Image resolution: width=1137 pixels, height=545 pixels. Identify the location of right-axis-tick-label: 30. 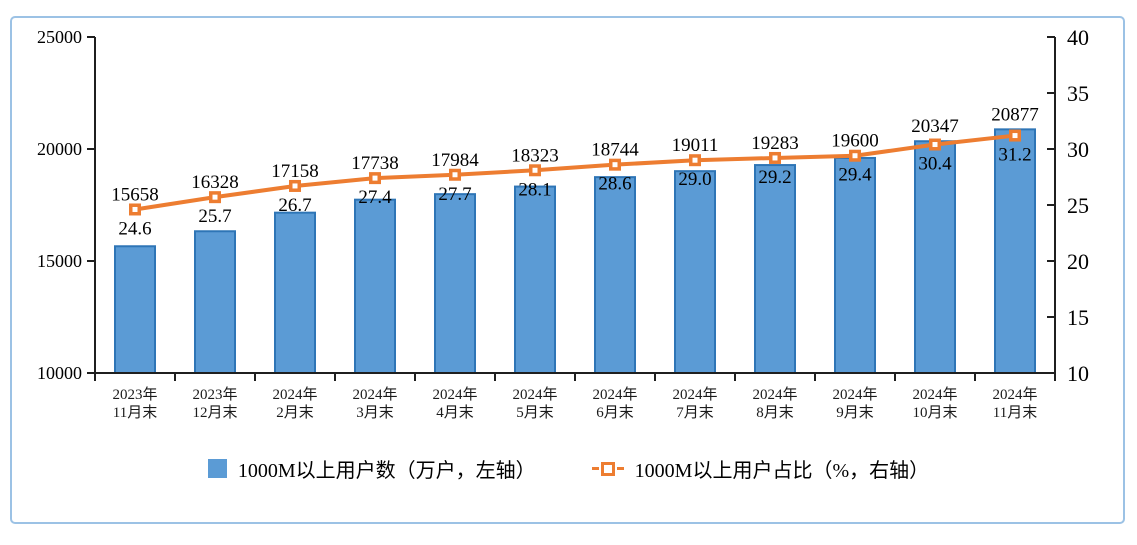
(1078, 149).